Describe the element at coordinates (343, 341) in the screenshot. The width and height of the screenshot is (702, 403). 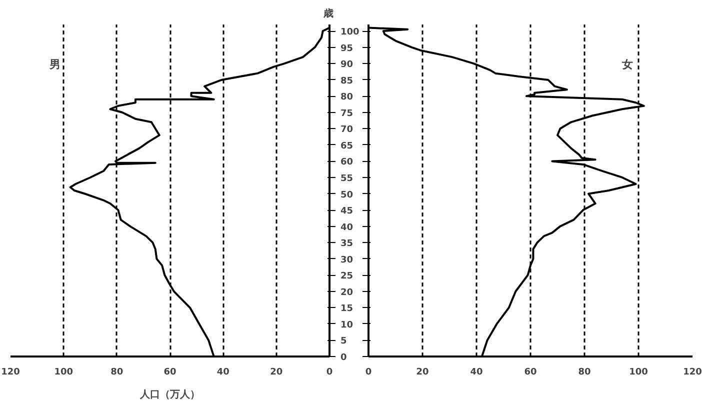
I see `y-tick-label: 5` at that location.